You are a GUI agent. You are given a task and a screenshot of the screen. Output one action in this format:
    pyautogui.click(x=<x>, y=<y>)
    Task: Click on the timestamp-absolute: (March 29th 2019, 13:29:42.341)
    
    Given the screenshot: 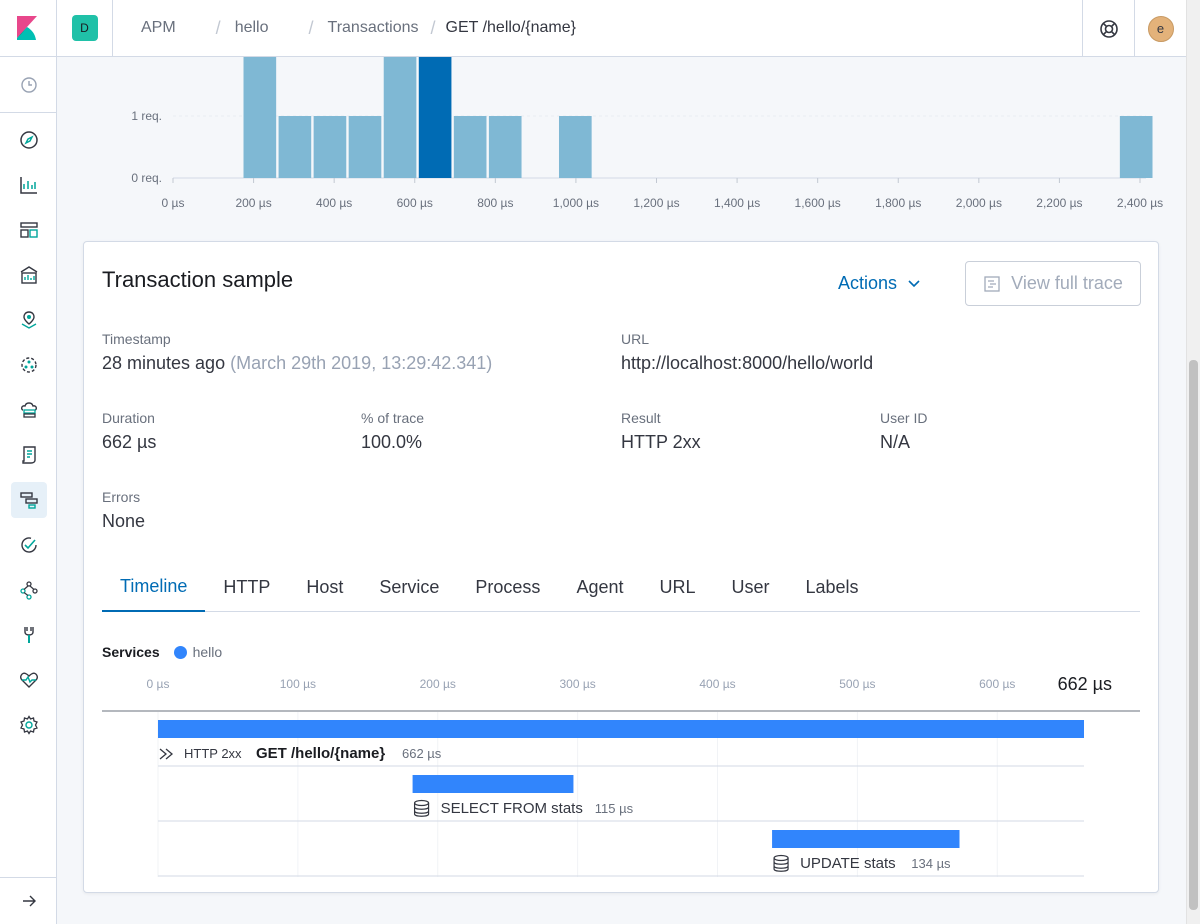 What is the action you would take?
    pyautogui.click(x=361, y=363)
    